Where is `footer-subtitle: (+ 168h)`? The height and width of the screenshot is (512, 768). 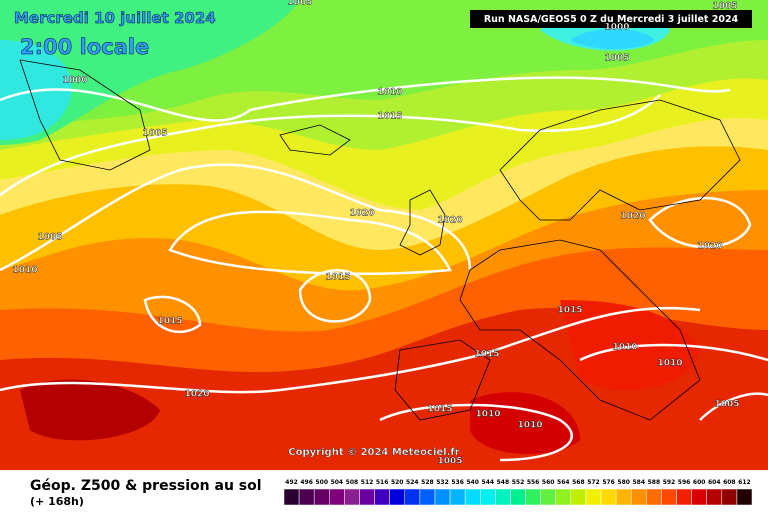 footer-subtitle: (+ 168h) is located at coordinates (57, 501).